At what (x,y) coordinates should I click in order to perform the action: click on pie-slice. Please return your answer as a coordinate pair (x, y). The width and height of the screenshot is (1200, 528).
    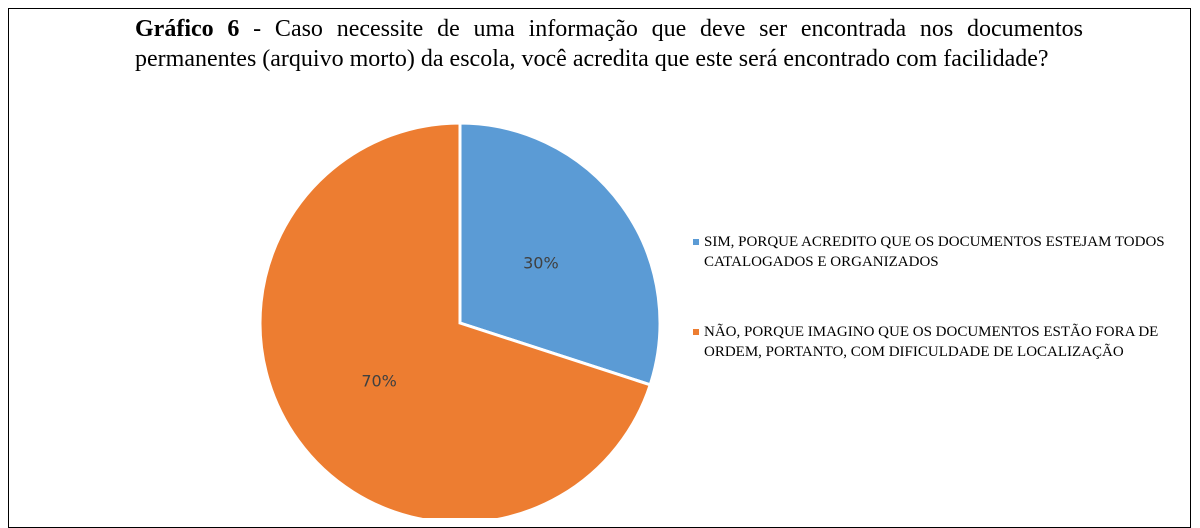
    Looking at the image, I should click on (560, 254).